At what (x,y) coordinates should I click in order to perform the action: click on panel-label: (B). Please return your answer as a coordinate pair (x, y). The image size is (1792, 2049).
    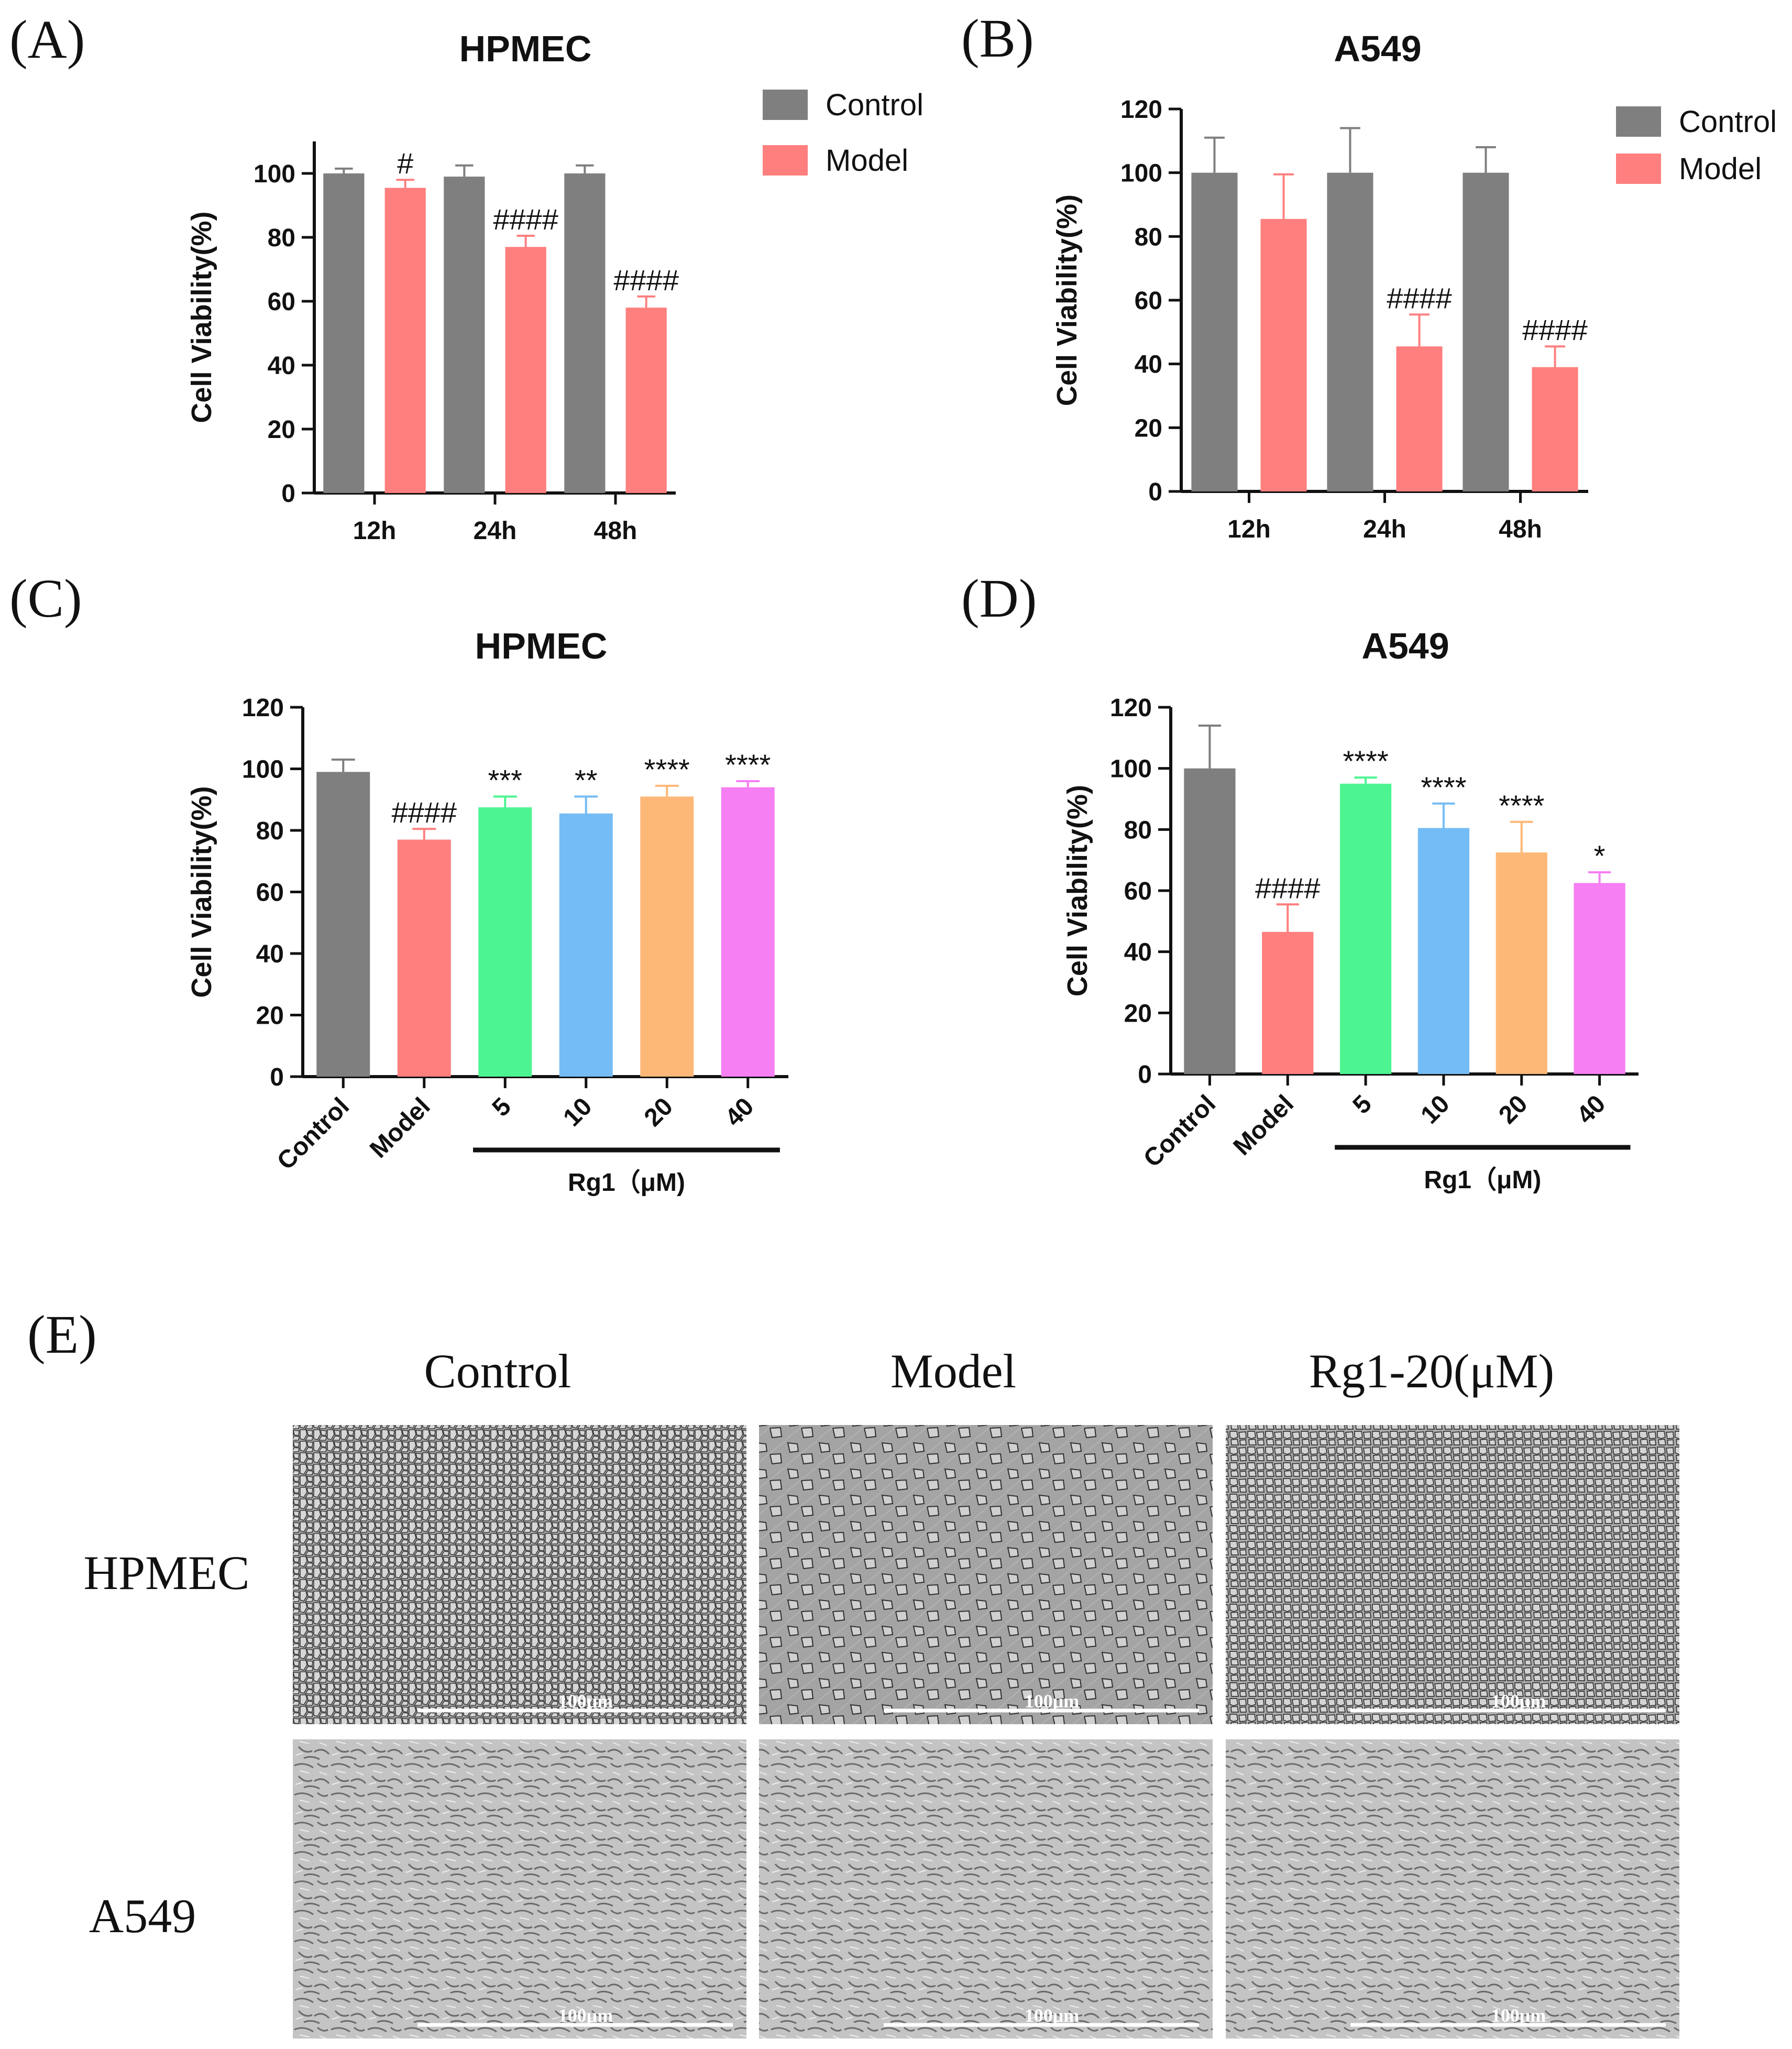
    Looking at the image, I should click on (997, 38).